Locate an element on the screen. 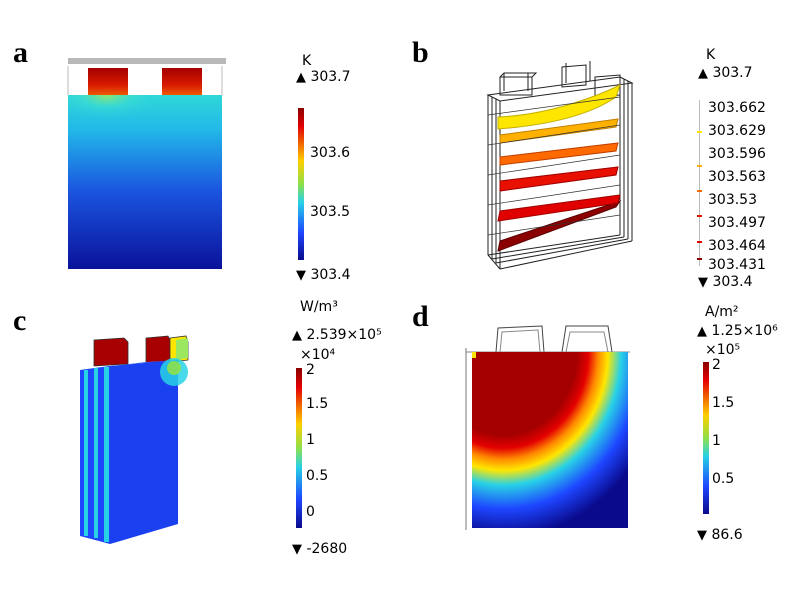 Image resolution: width=800 pixels, height=600 pixels. panel-a-min: ▼ 303.4 is located at coordinates (323, 275).